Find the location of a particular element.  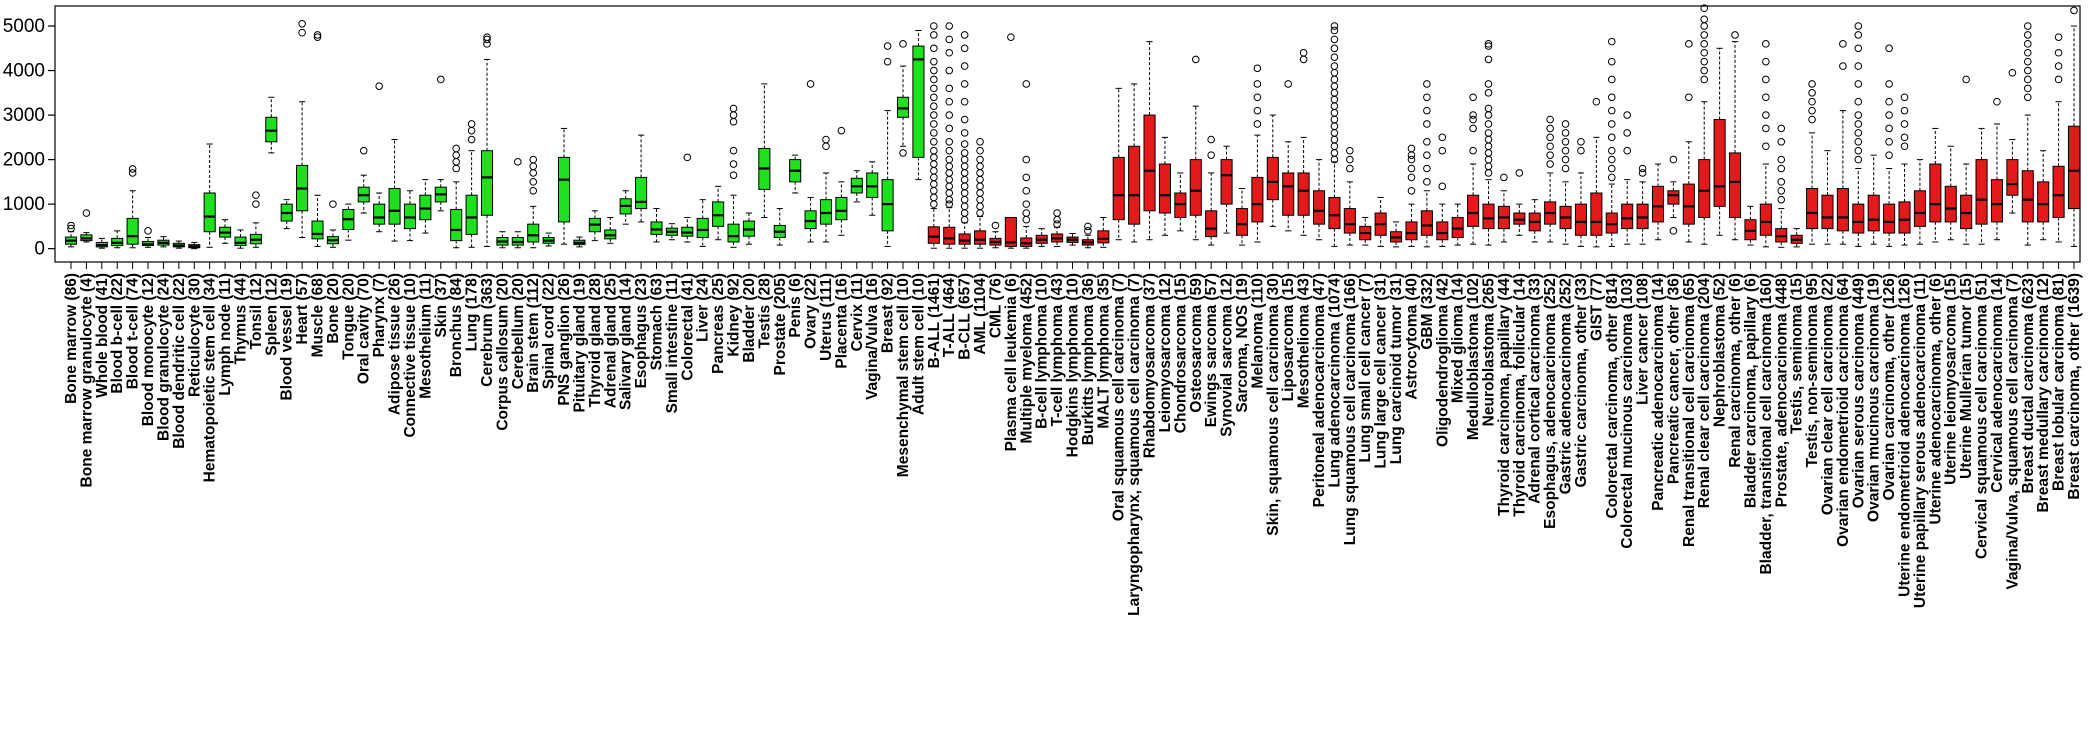

x-tick-label: Uterus (111) is located at coordinates (826, 317).